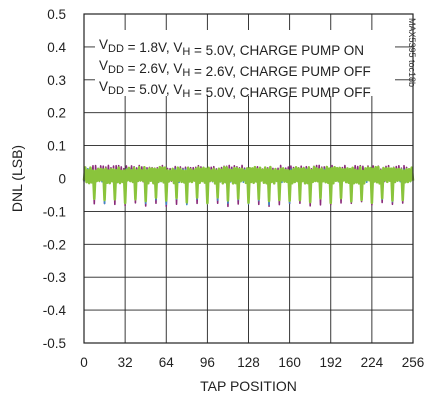  I want to click on x-axis-ticks: 0 32 64 96 128 160 192 224 256, so click(252, 362).